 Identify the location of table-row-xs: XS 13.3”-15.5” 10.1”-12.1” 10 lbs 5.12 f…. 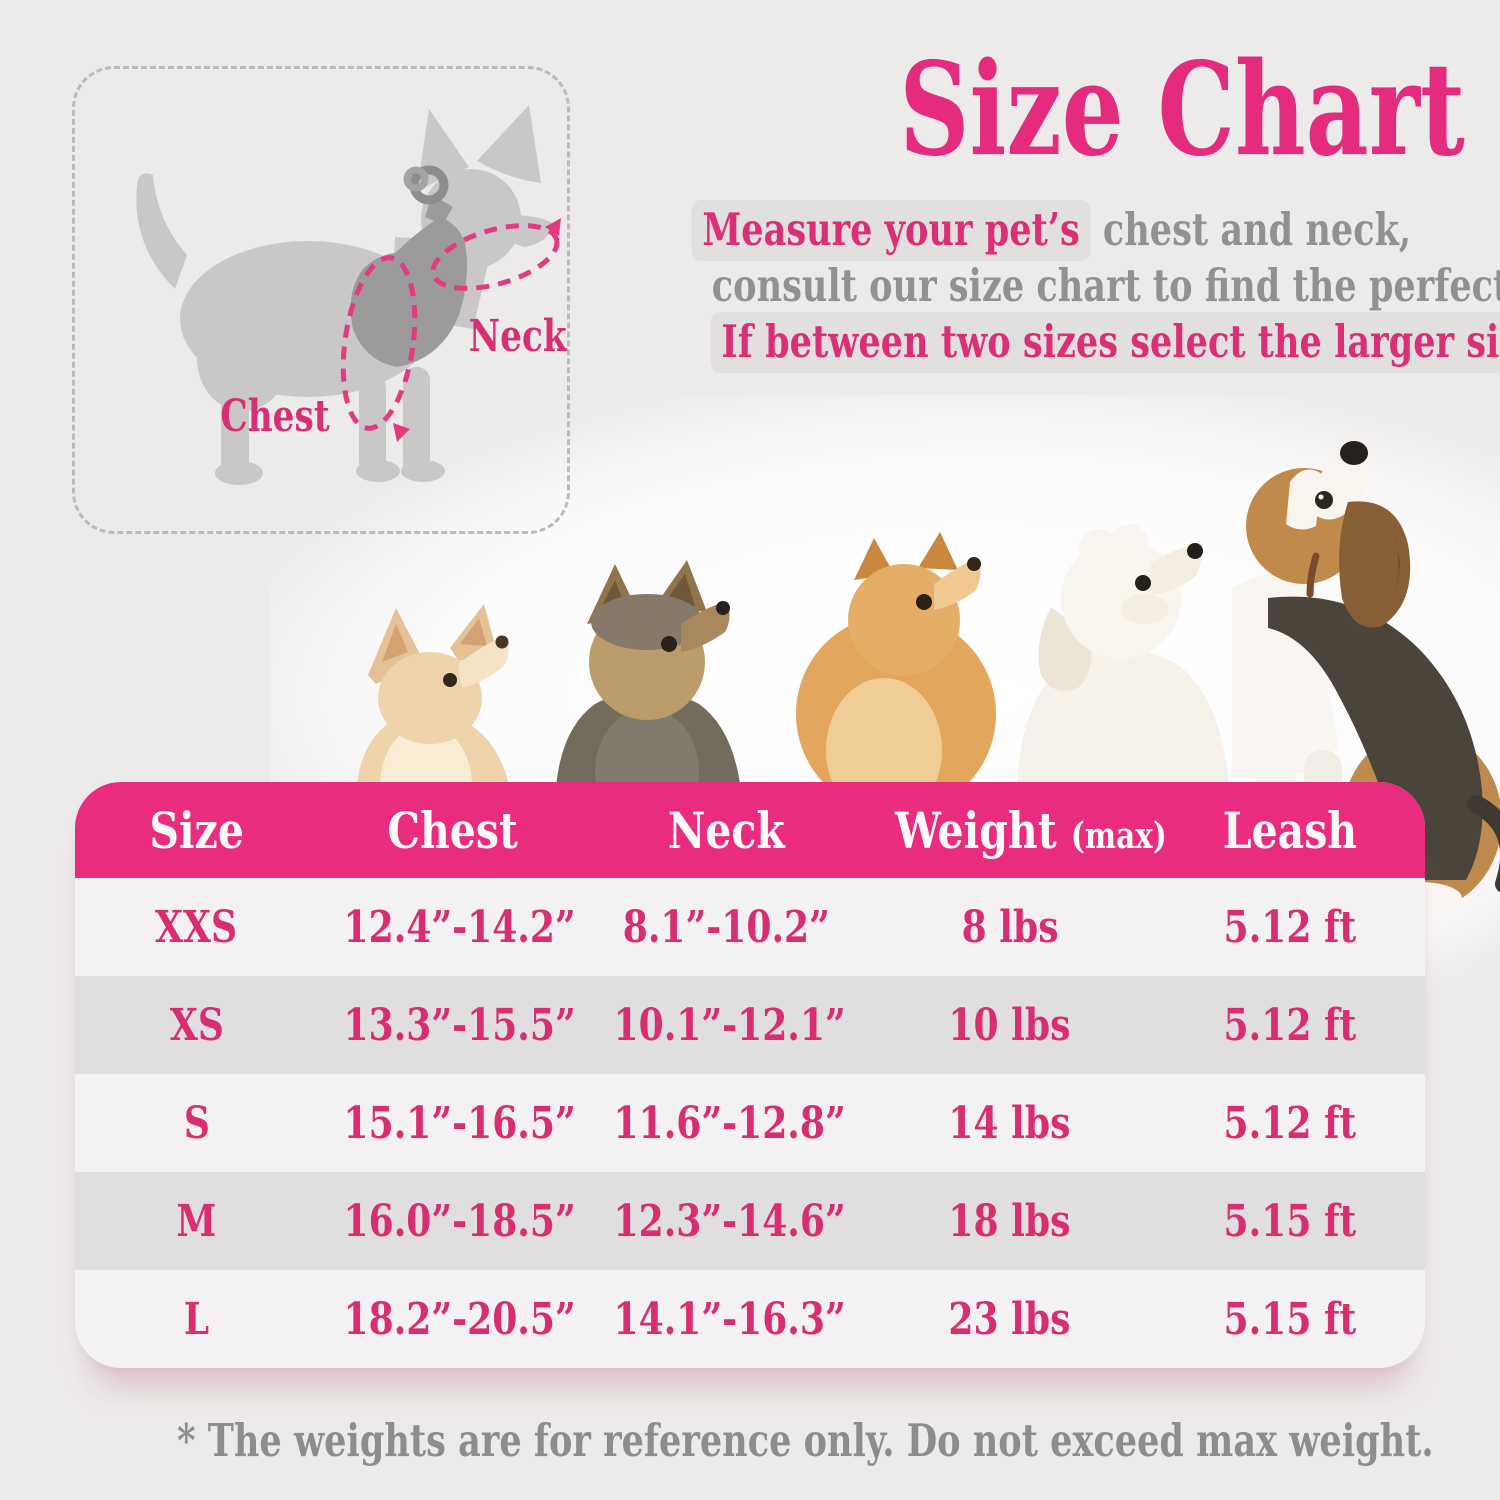
(750, 1025).